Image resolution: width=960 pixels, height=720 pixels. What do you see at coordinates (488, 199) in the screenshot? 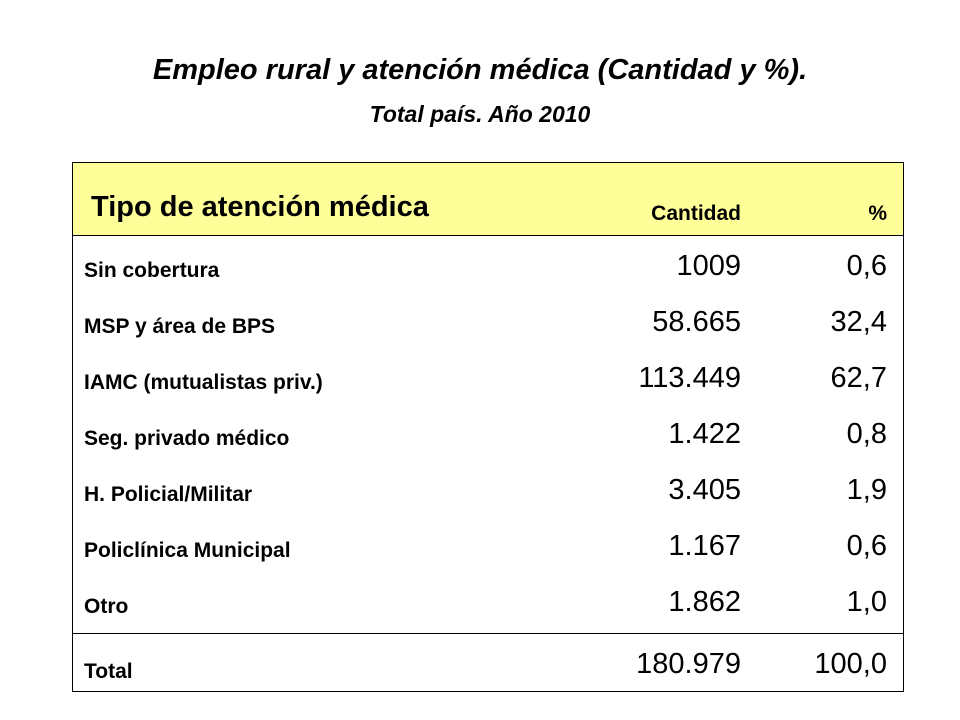
I see `table-header-row: Tipo de atención médica Cantidad %` at bounding box center [488, 199].